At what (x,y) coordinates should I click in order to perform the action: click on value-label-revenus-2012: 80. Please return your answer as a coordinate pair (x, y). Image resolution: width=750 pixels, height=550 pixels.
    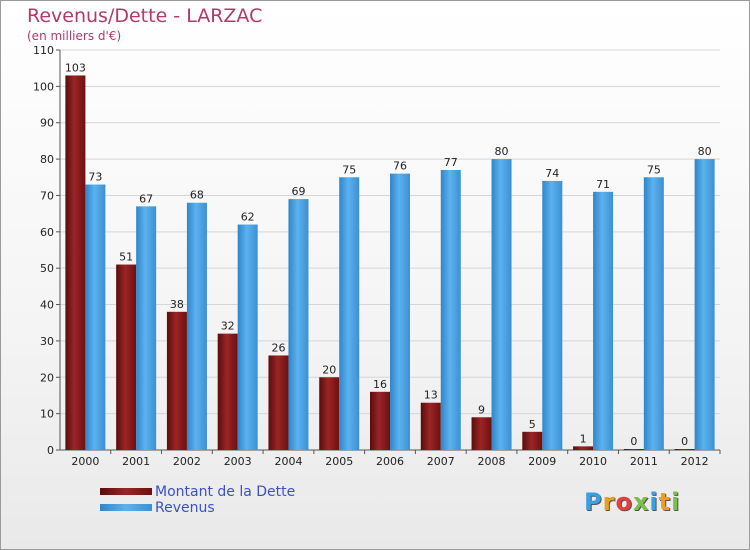
    Looking at the image, I should click on (705, 151).